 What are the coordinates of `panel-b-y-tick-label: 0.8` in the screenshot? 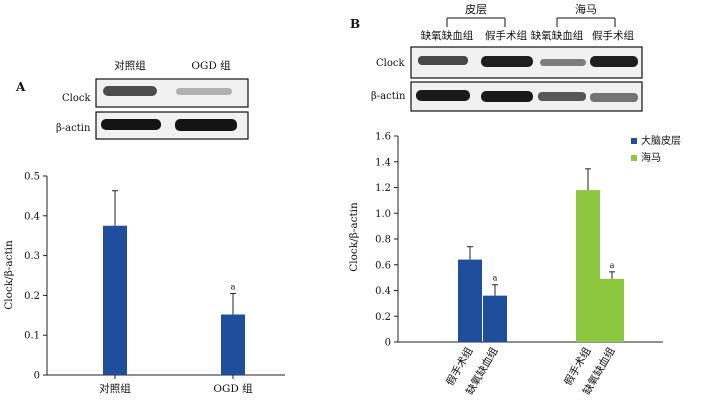 It's located at (383, 240).